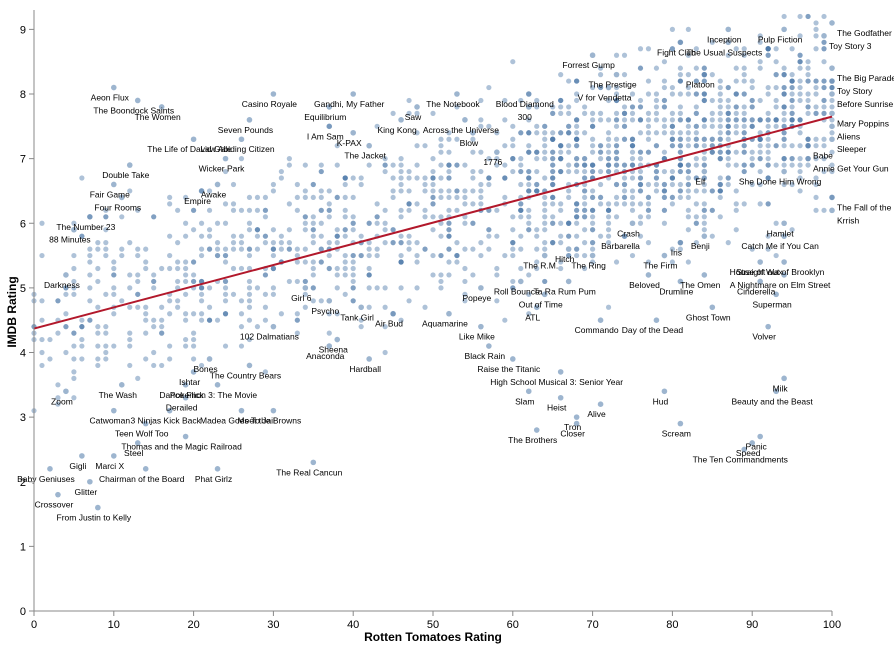 The width and height of the screenshot is (894, 648). Describe the element at coordinates (724, 52) in the screenshot. I see `point-label: The Usual Suspects` at that location.